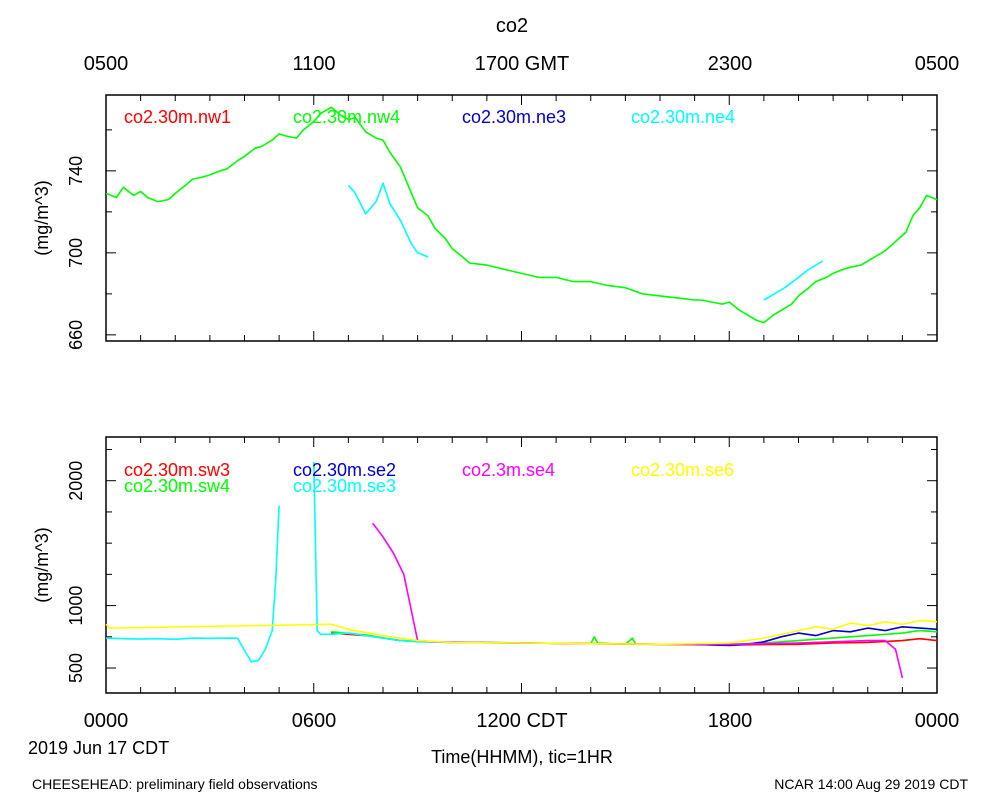 Image resolution: width=1000 pixels, height=800 pixels. I want to click on top-axis-label-1: 1100, so click(313, 64).